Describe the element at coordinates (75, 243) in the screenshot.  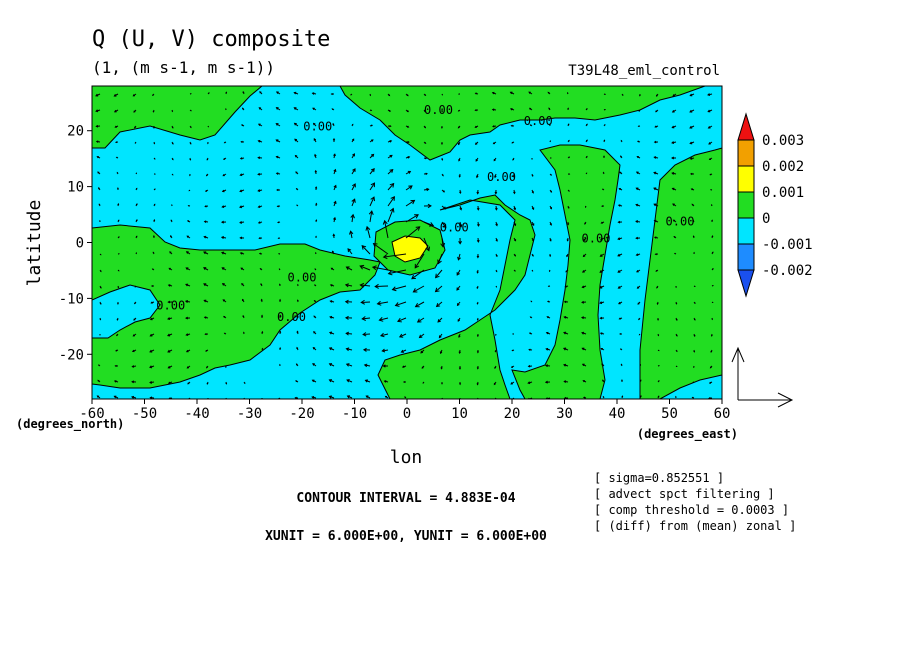
I see `y-axis: -20 -10 0 10 20` at that location.